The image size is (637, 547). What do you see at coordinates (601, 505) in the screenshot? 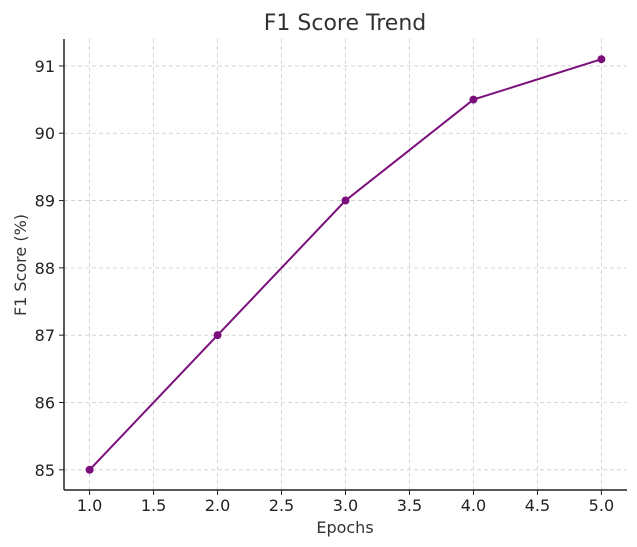
I see `x-tick-label: 5.0` at bounding box center [601, 505].